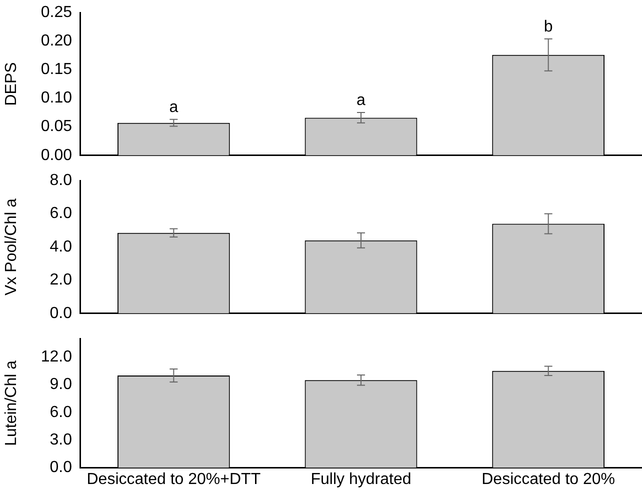 The width and height of the screenshot is (642, 491). What do you see at coordinates (56, 127) in the screenshot?
I see `y-tick-label: 0.05` at bounding box center [56, 127].